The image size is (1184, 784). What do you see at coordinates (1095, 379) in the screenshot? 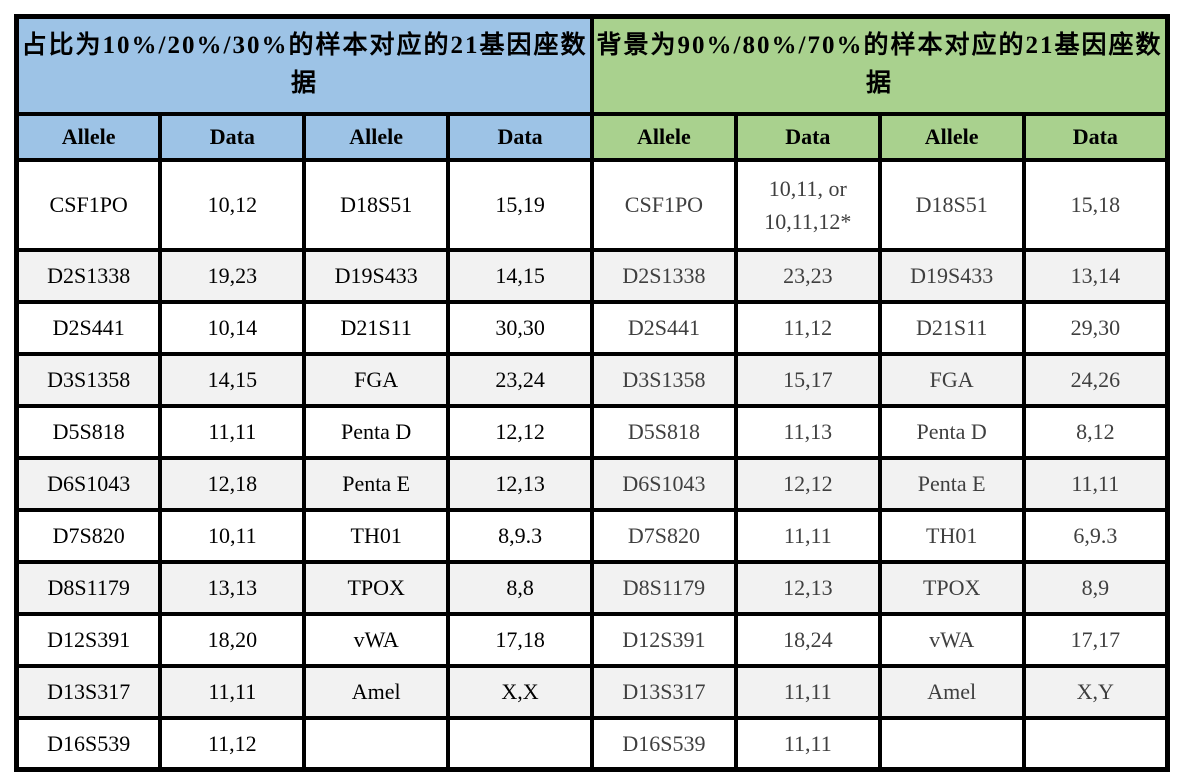
I see `right-data-cell: 24,26` at bounding box center [1095, 379].